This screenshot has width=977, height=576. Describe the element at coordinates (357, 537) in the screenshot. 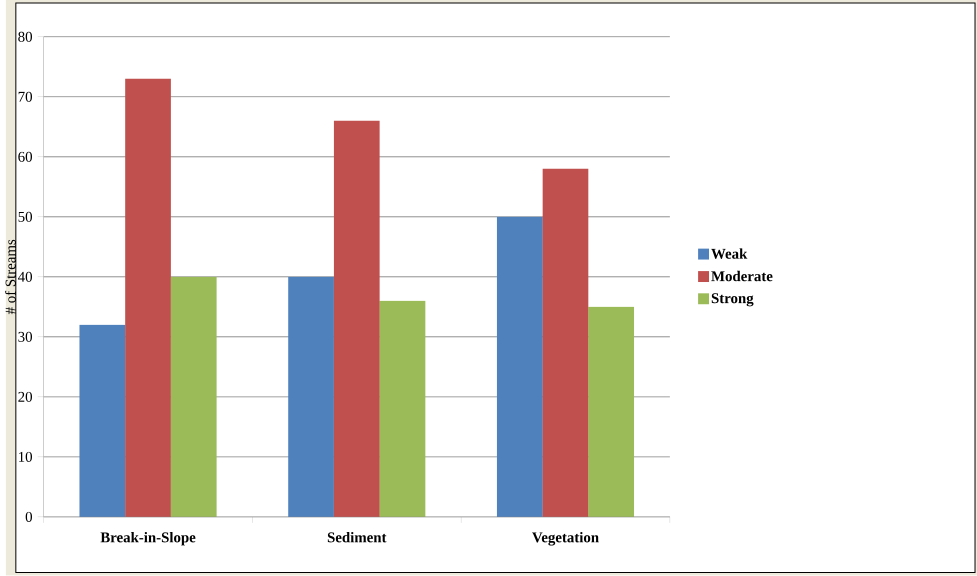

I see `x-tick-label: Sediment` at that location.